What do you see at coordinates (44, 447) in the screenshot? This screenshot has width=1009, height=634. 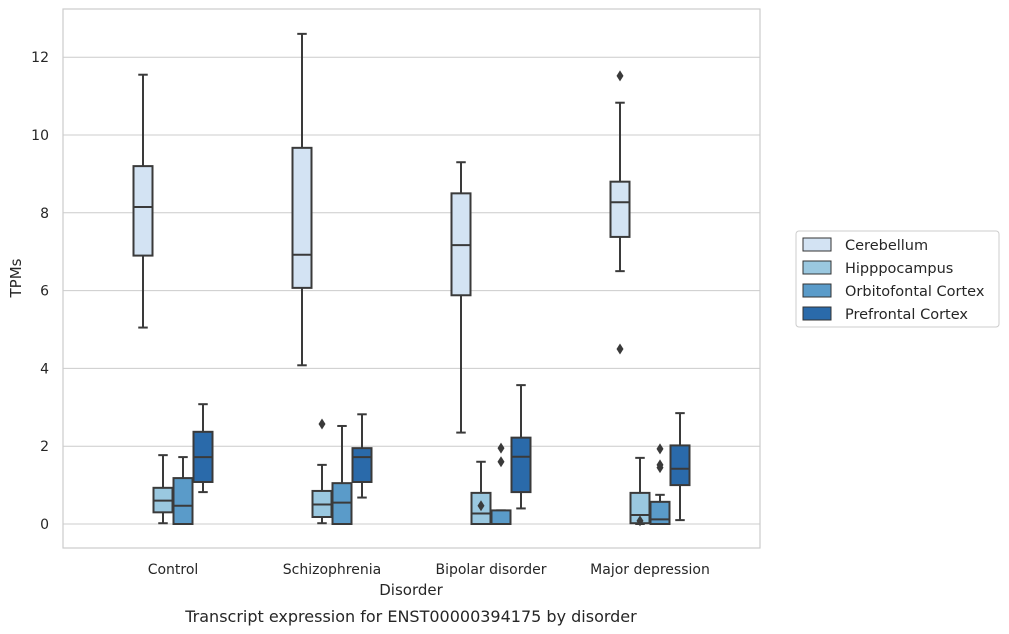 I see `y-tick-label: 2` at bounding box center [44, 447].